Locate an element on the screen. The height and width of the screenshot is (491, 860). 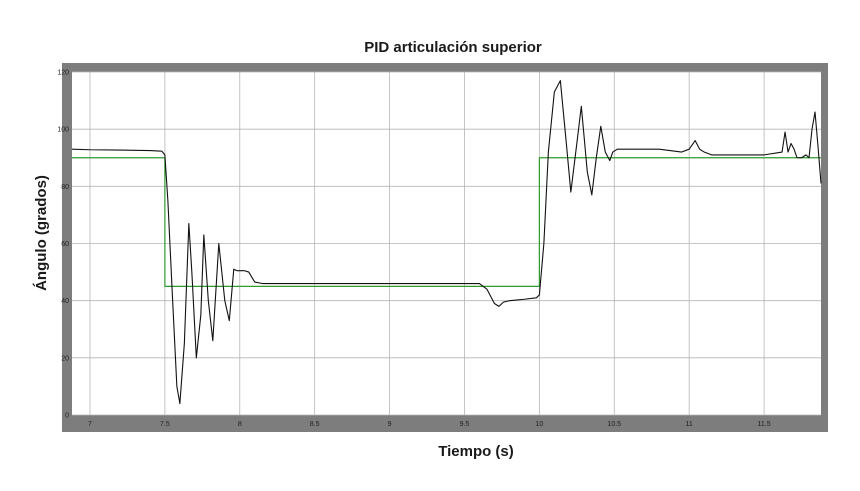
y-tick-labels: 0 20 40 60 80 100 120 is located at coordinates (63, 245).